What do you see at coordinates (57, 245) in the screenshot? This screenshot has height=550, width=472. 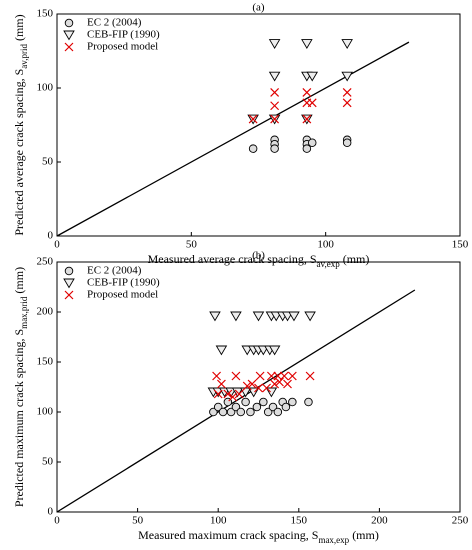 I see `x-tick-label: 0` at bounding box center [57, 245].